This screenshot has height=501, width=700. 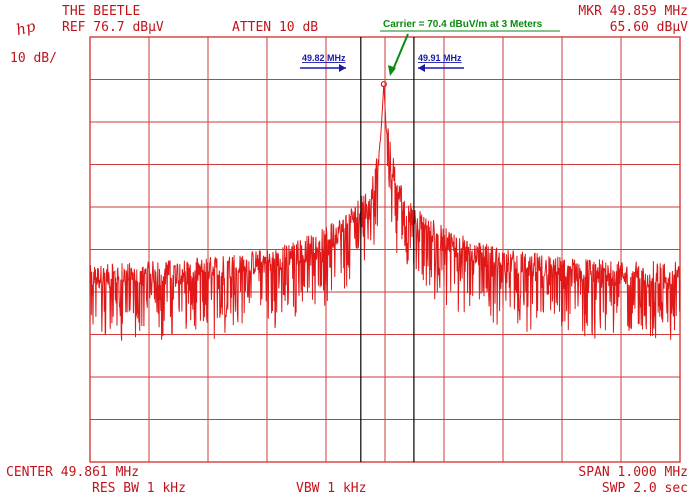 I want to click on right-frequency-annotation: 49.91 MHz, so click(x=441, y=62).